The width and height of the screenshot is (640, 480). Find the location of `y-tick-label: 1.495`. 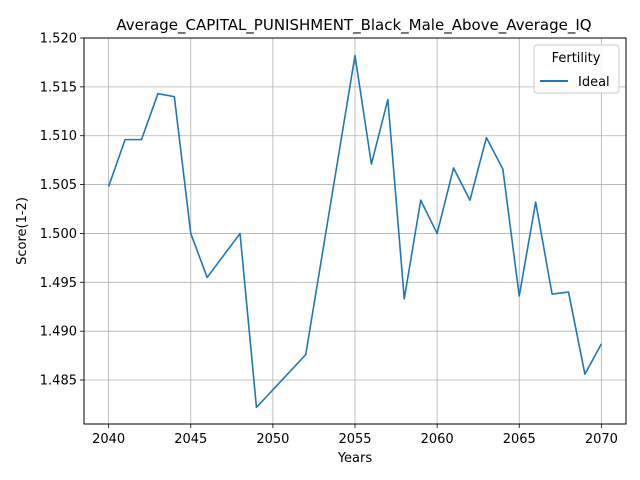

y-tick-label: 1.495 is located at coordinates (58, 283).